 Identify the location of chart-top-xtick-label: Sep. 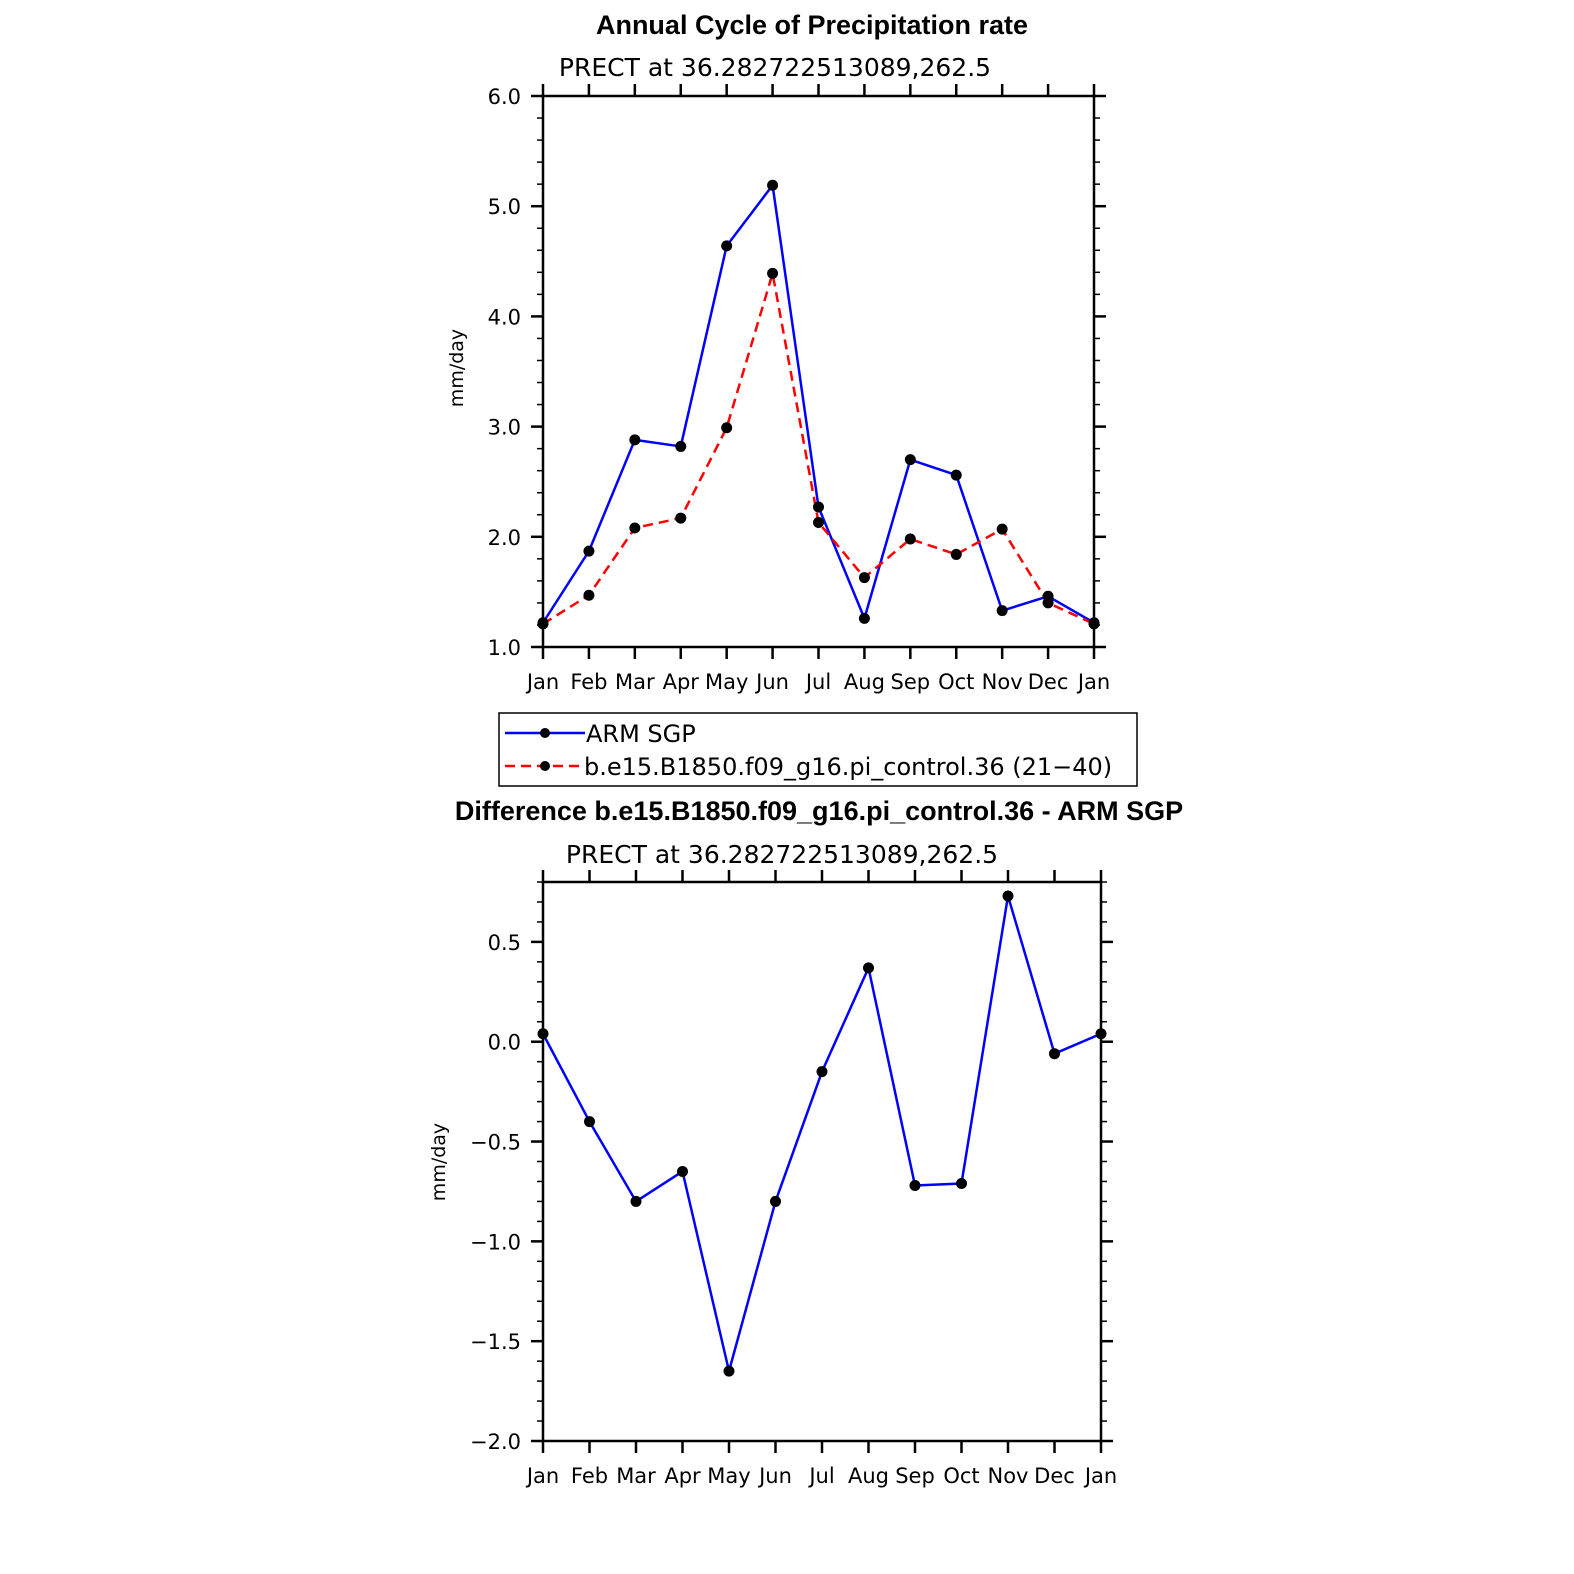
(911, 682).